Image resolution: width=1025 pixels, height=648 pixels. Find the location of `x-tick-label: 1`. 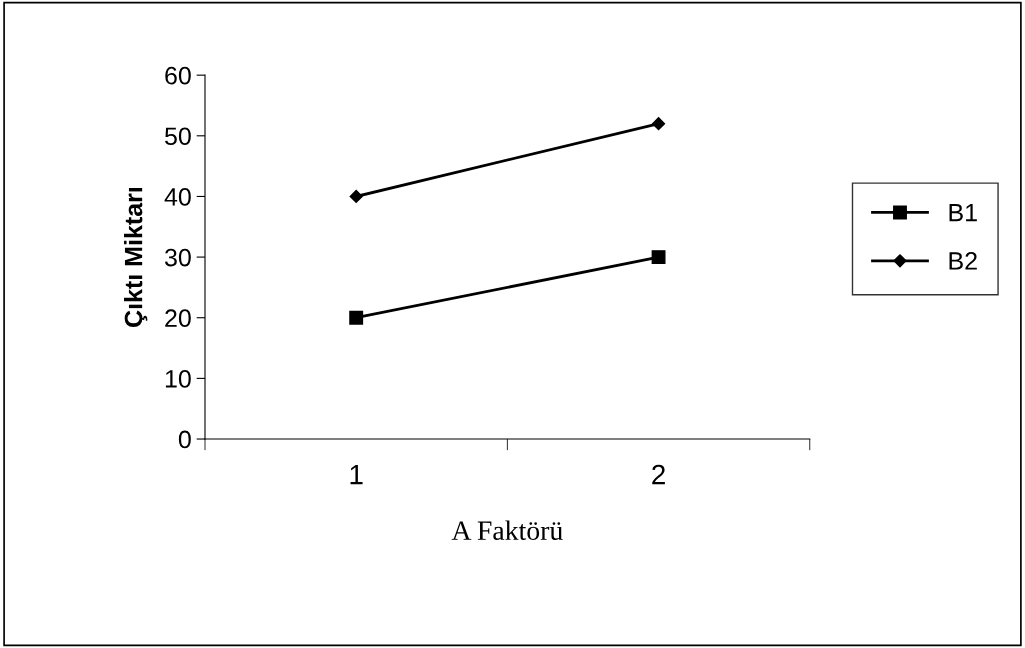

x-tick-label: 1 is located at coordinates (356, 475).